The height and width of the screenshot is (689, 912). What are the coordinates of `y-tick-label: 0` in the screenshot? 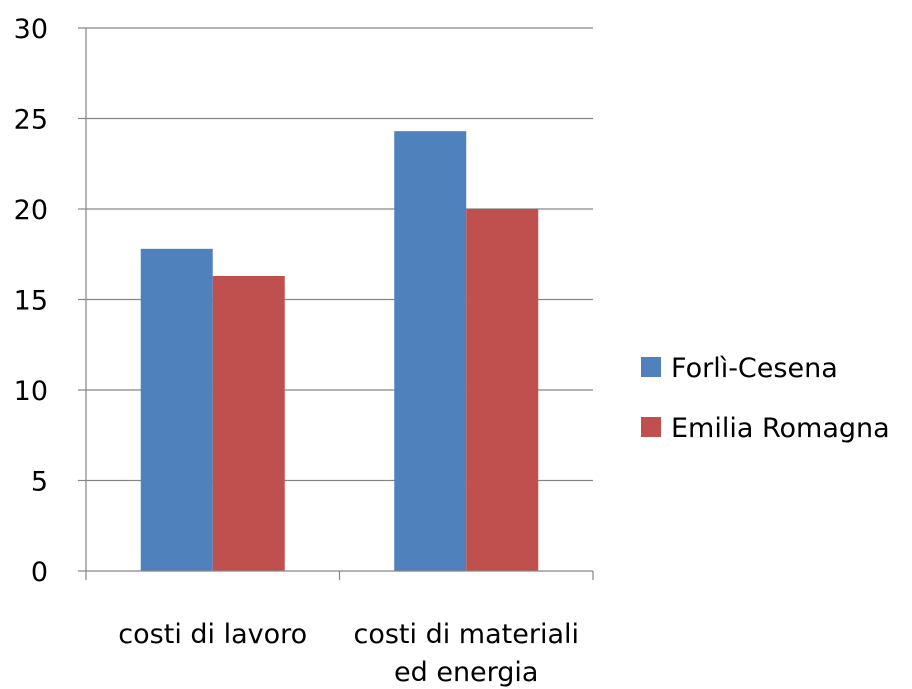 It's located at (39, 572).